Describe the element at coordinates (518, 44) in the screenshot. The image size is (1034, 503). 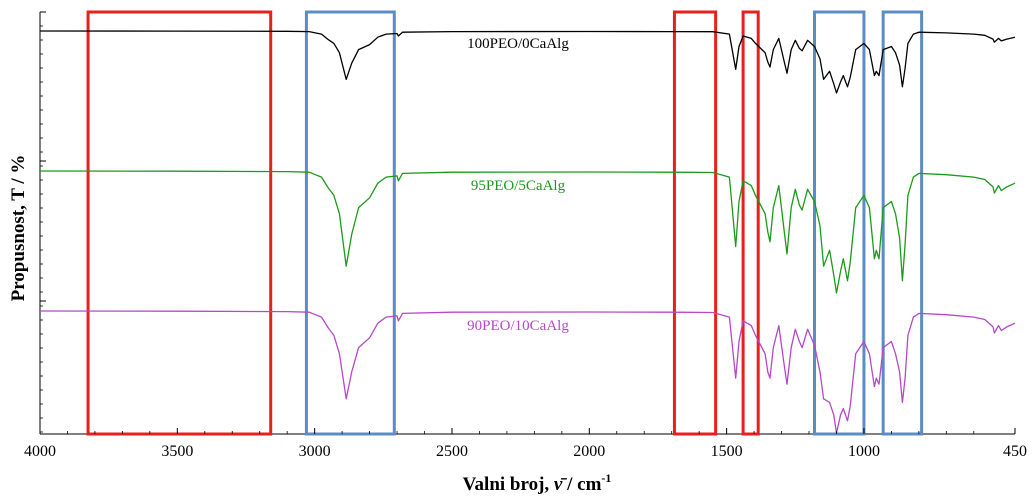
I see `series-label-1: 100PEO/0CaAlg` at that location.